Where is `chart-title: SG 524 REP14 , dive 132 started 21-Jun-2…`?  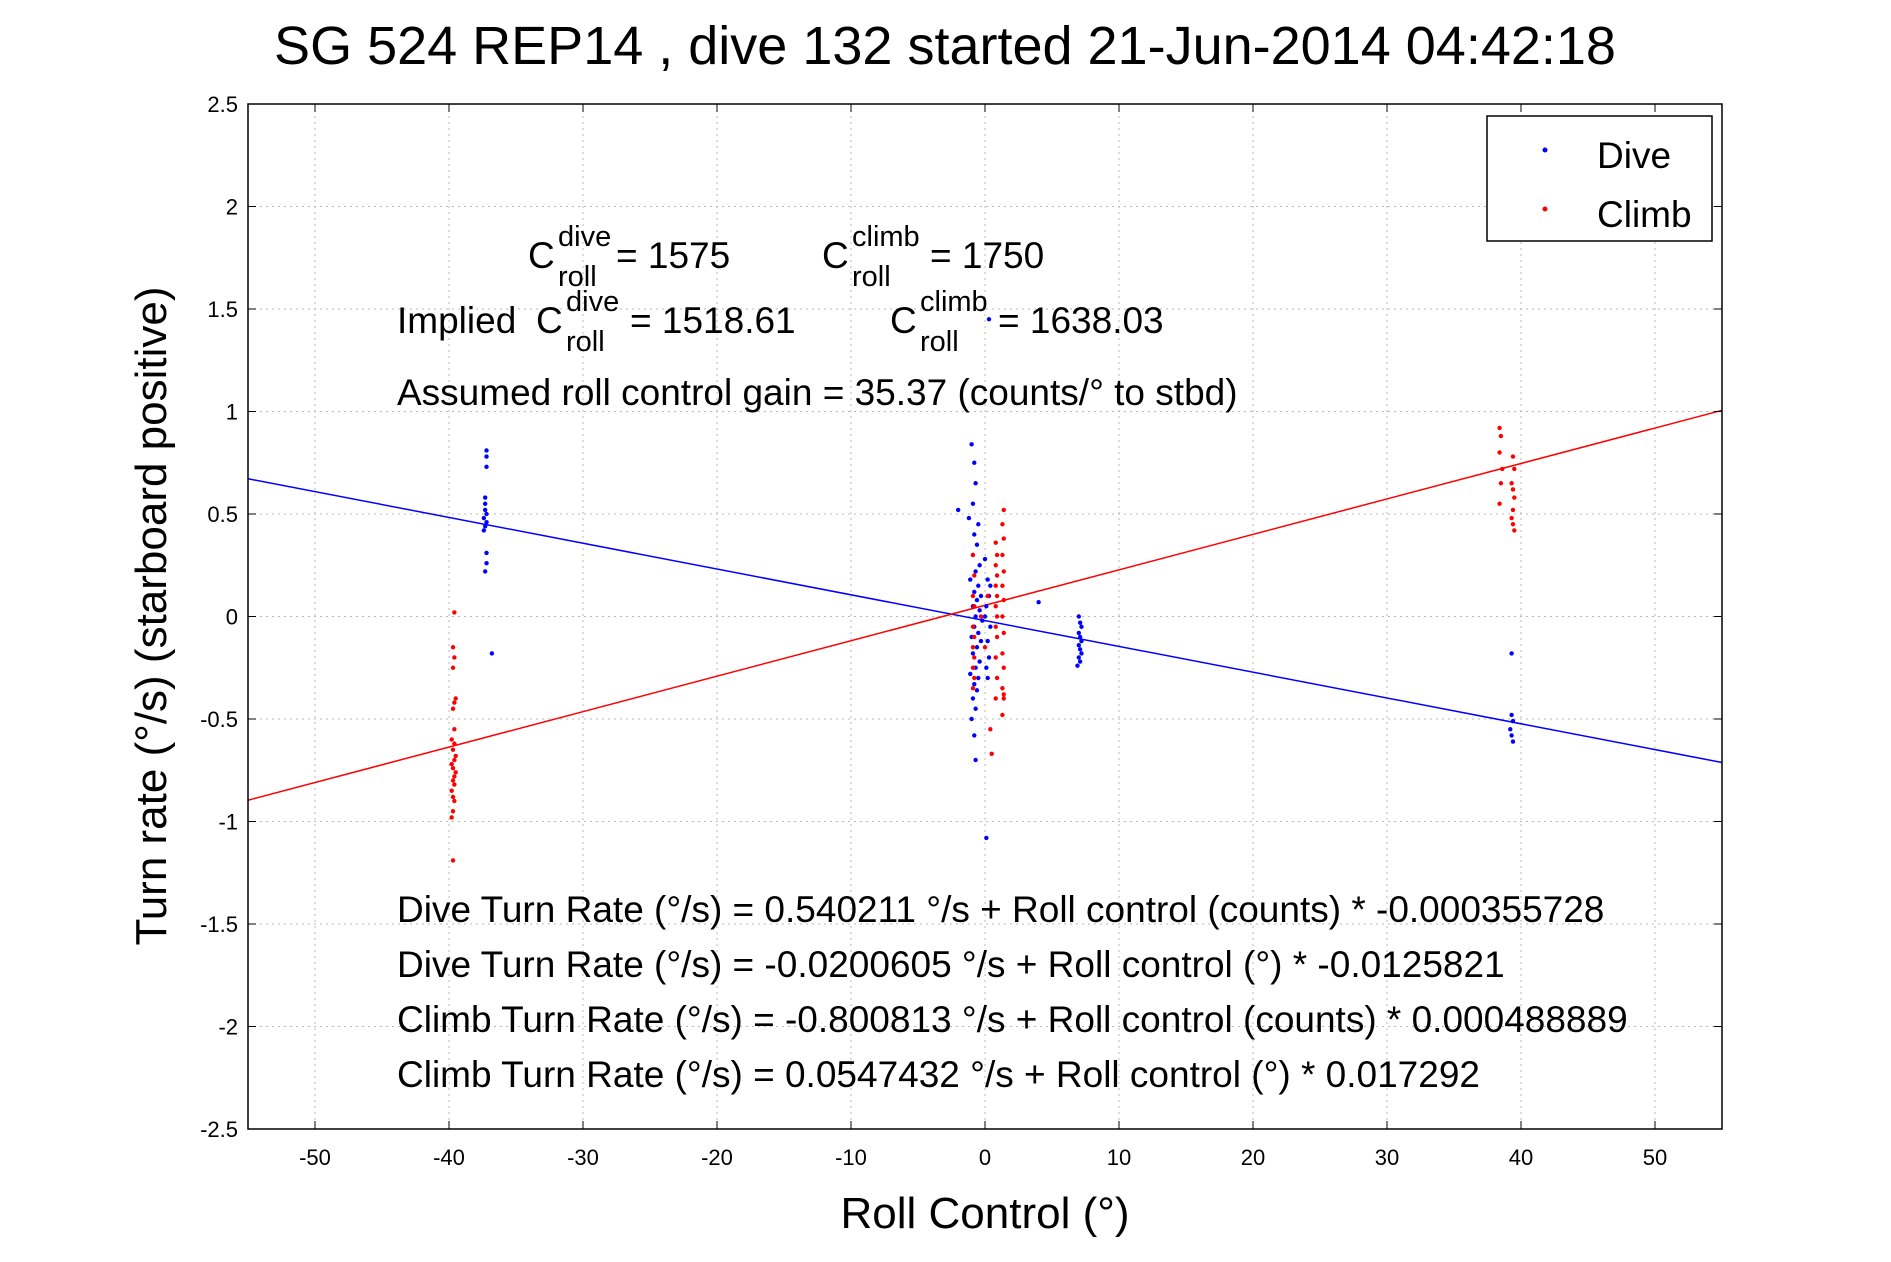
chart-title: SG 524 REP14 , dive 132 started 21-Jun-2… is located at coordinates (945, 46).